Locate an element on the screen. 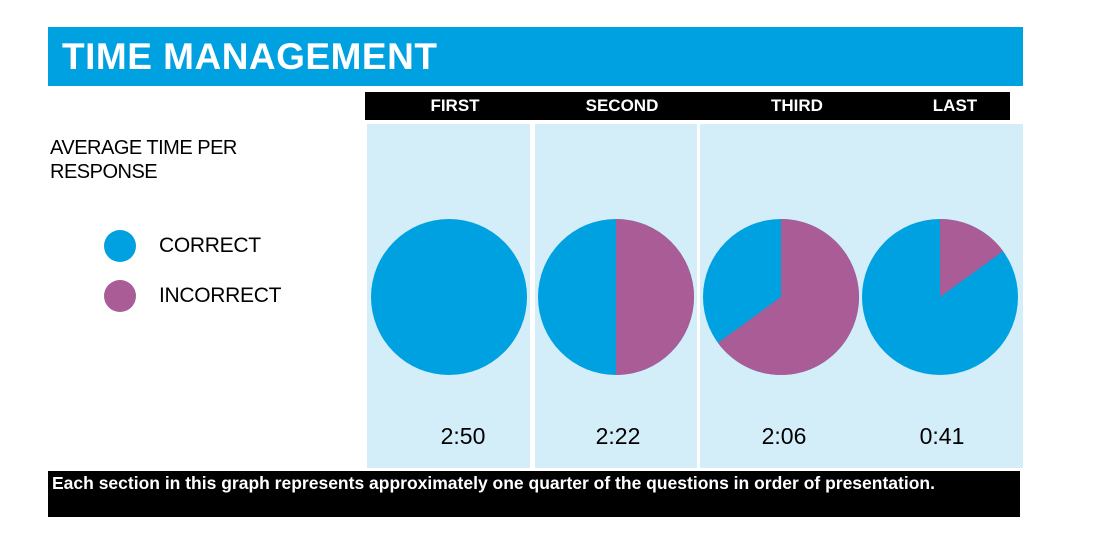  time-label-first: 2:50 is located at coordinates (463, 436).